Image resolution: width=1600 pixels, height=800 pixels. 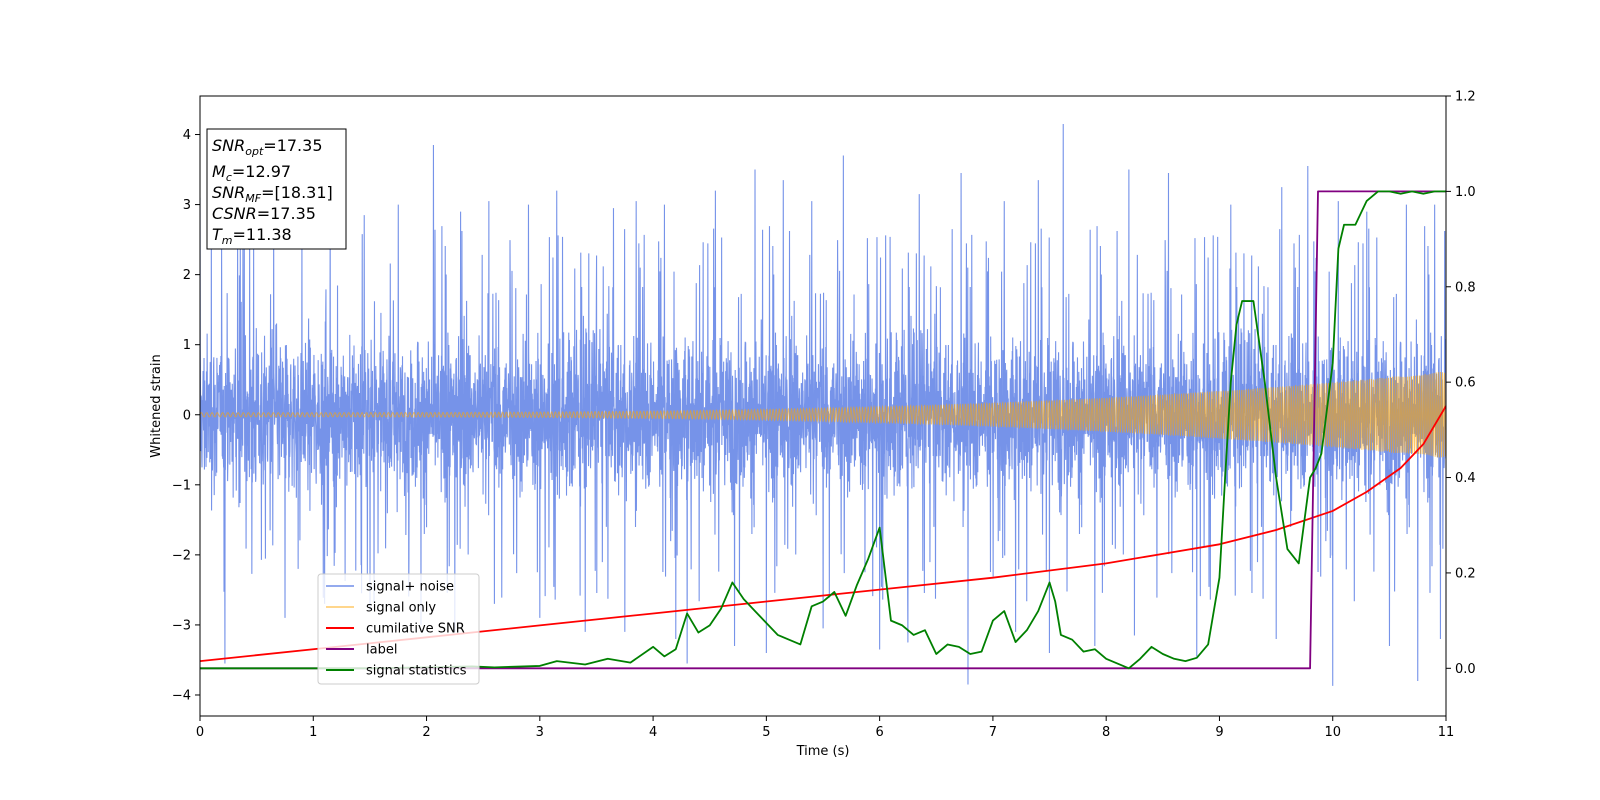 I want to click on annotation-line: SNRopt=17.35, so click(x=267, y=147).